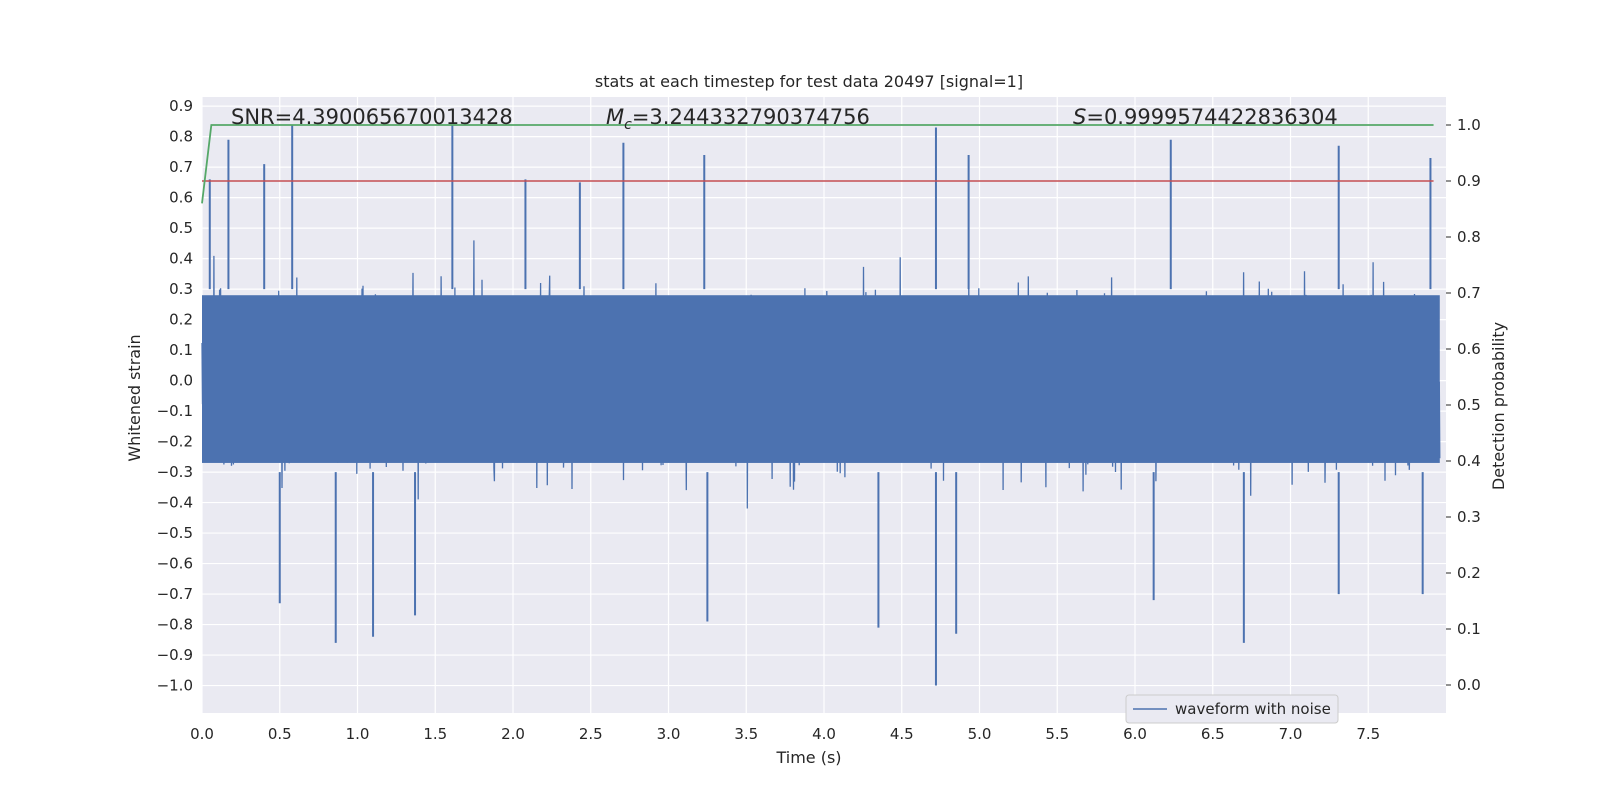 The width and height of the screenshot is (1600, 800). Describe the element at coordinates (175, 594) in the screenshot. I see `y-tick-label: −0.7` at that location.